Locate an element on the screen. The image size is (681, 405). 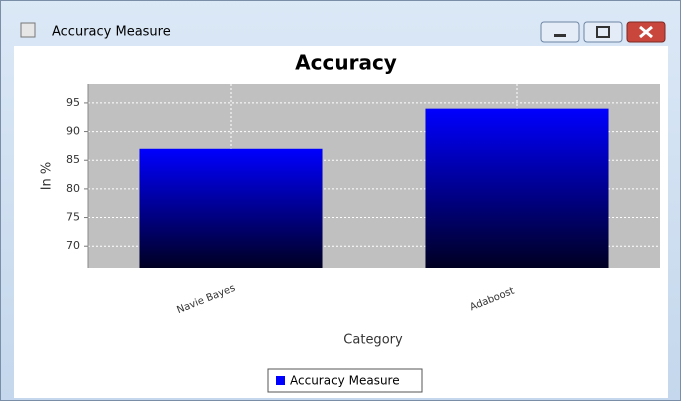
minimize-icon is located at coordinates (560, 35).